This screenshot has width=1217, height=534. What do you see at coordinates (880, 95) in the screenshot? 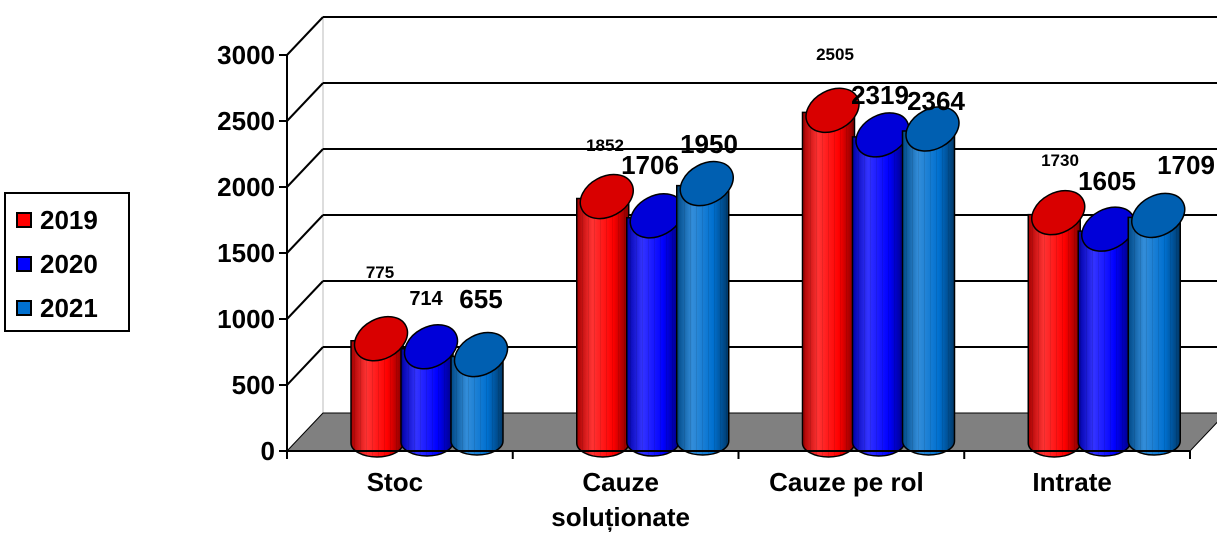
I see `data-label-2020-2: 2319` at bounding box center [880, 95].